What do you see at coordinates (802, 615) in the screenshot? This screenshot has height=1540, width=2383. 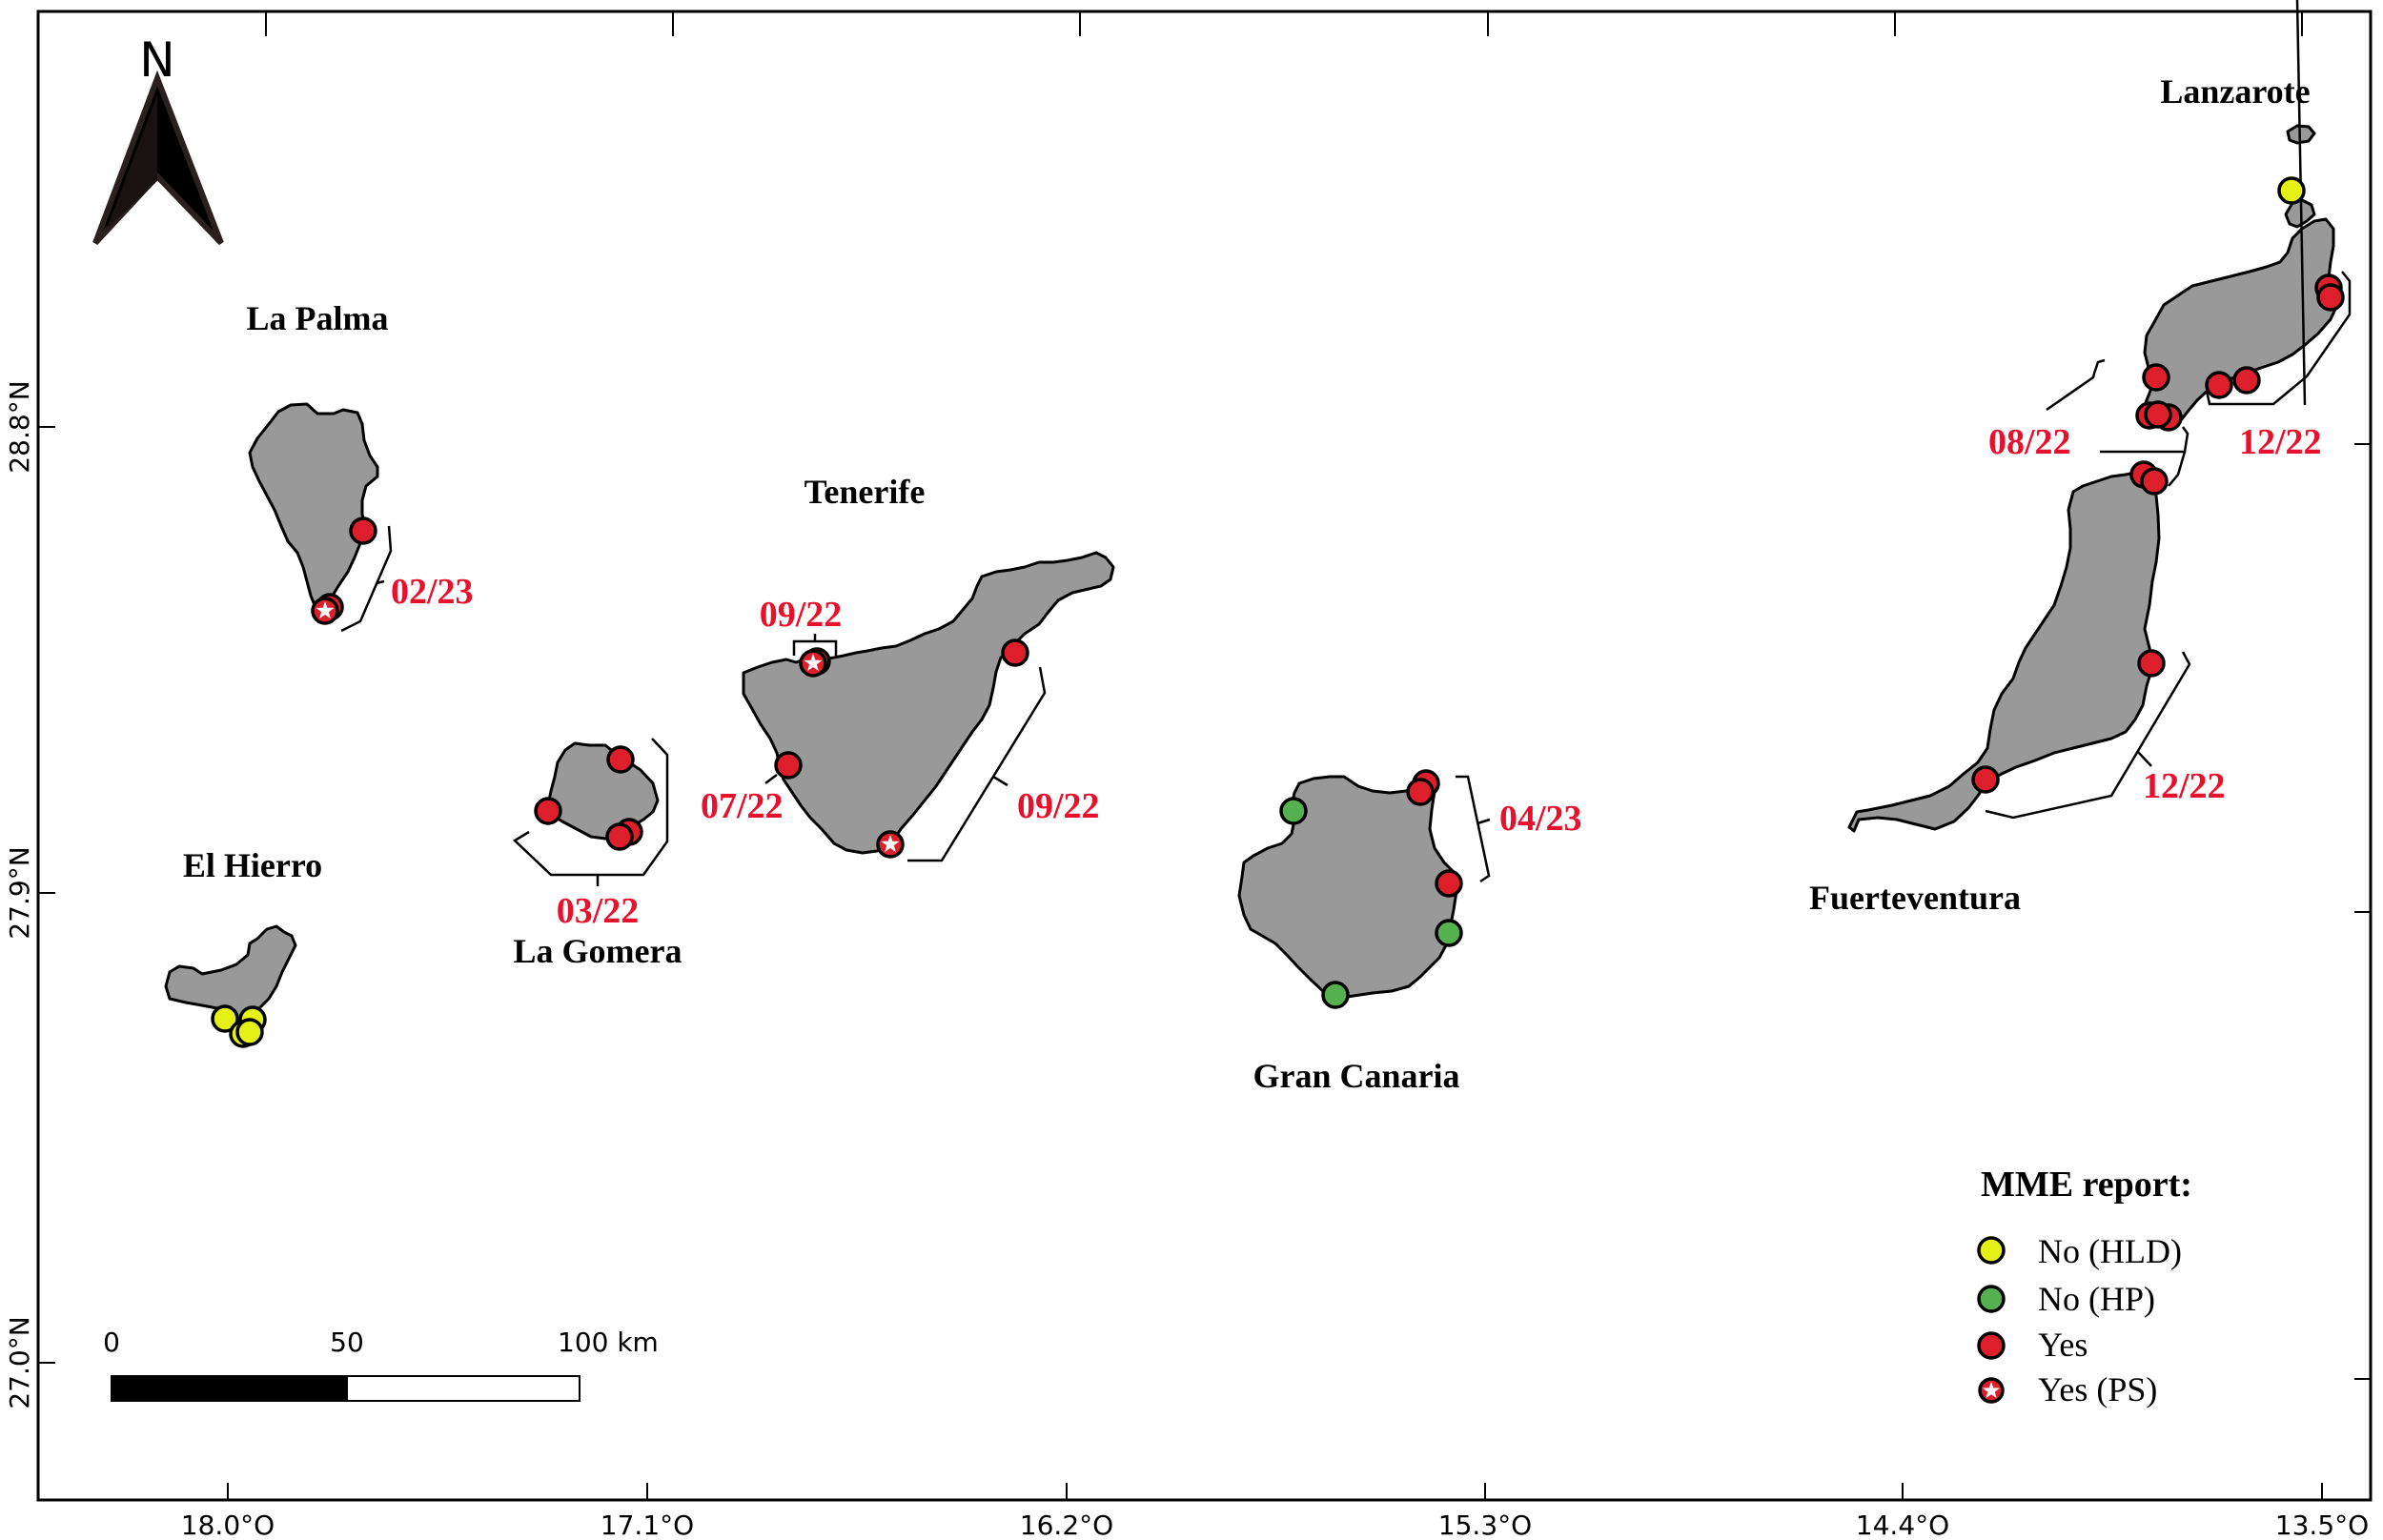 I see `date-label-tenerife-north: 09/22` at bounding box center [802, 615].